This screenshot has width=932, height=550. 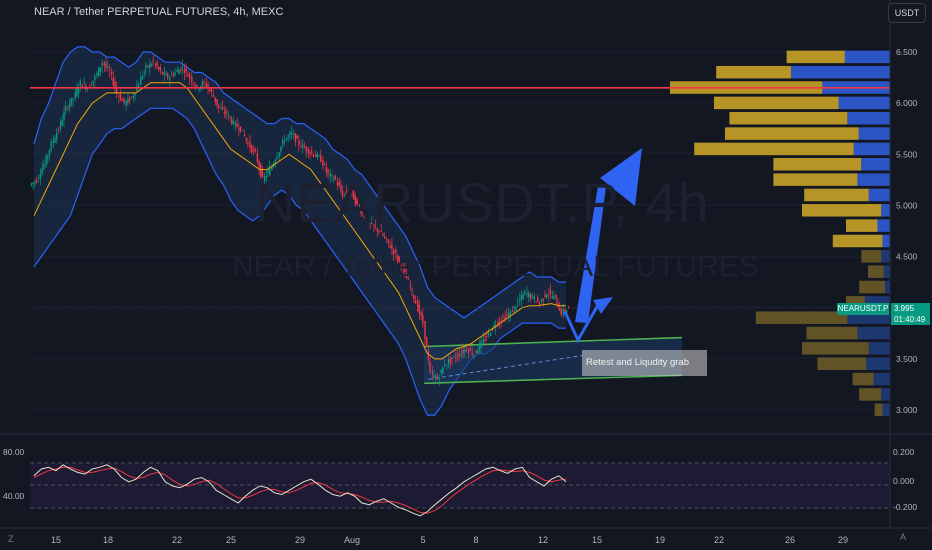 What do you see at coordinates (903, 537) in the screenshot?
I see `tradingview-logo-icon: A` at bounding box center [903, 537].